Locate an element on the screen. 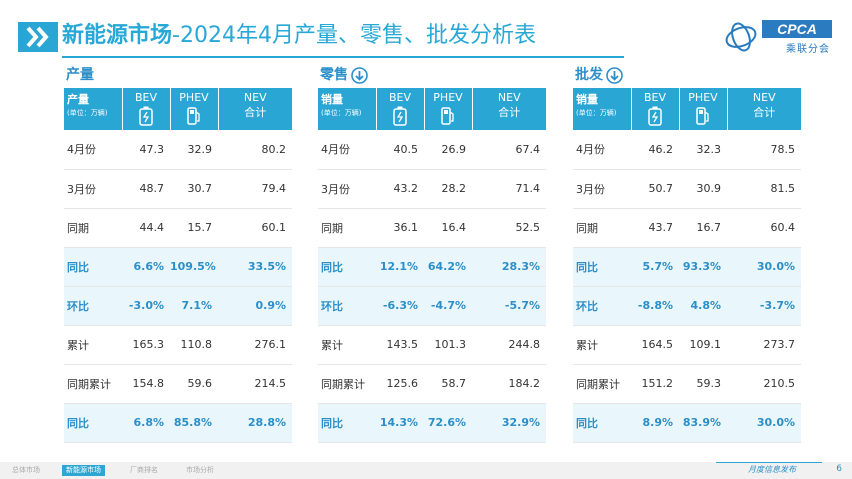  cell-nev: -5.7% is located at coordinates (509, 306).